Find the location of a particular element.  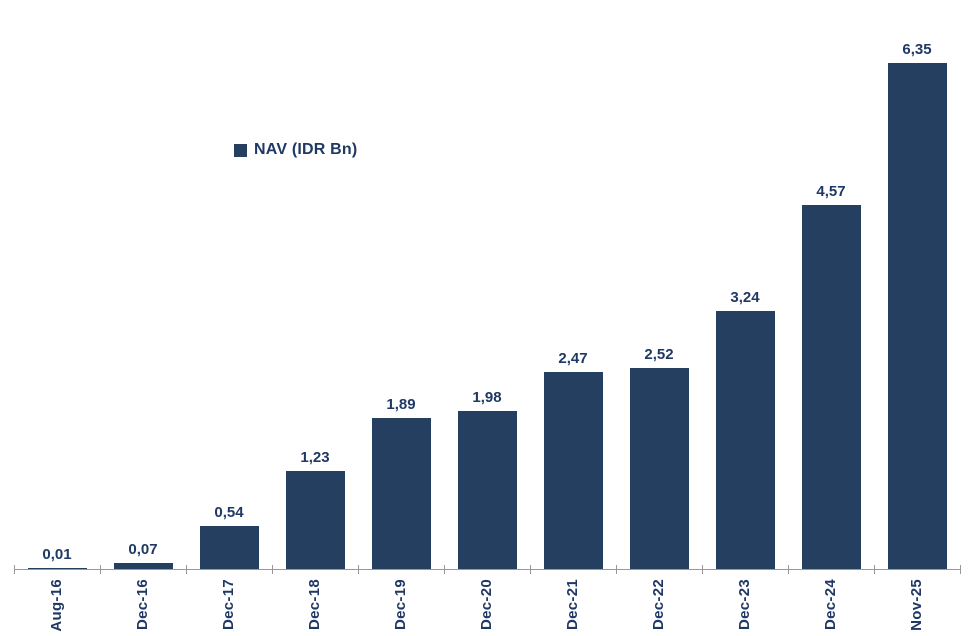

category-label-Dec-18: Dec-18 is located at coordinates (314, 604).